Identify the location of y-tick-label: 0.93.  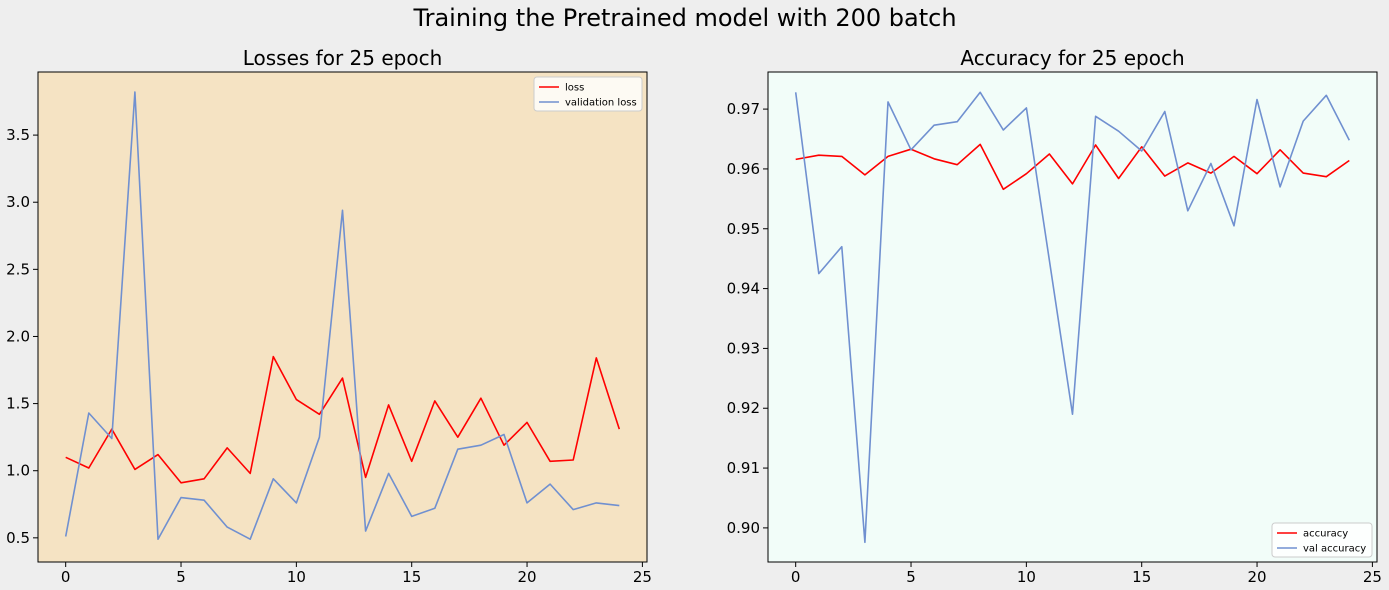
(743, 348).